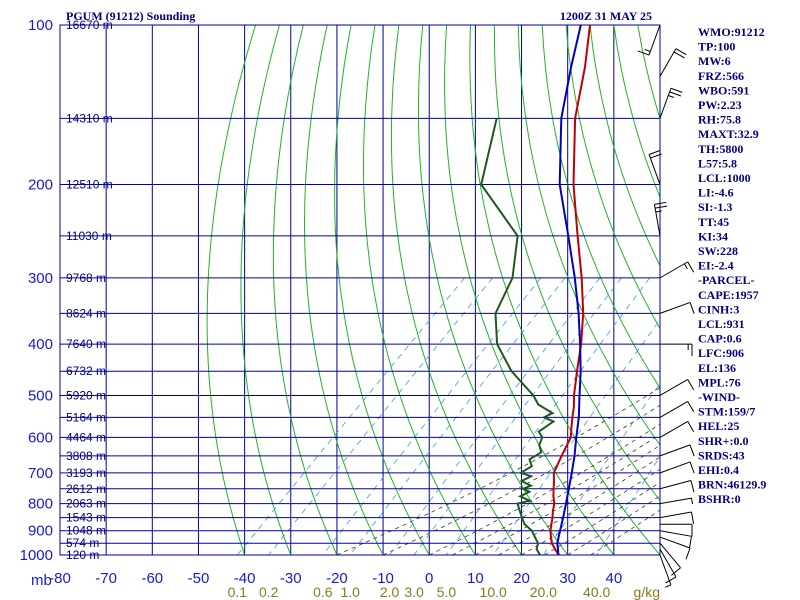  Describe the element at coordinates (717, 368) in the screenshot. I see `index-line: EL:136` at that location.